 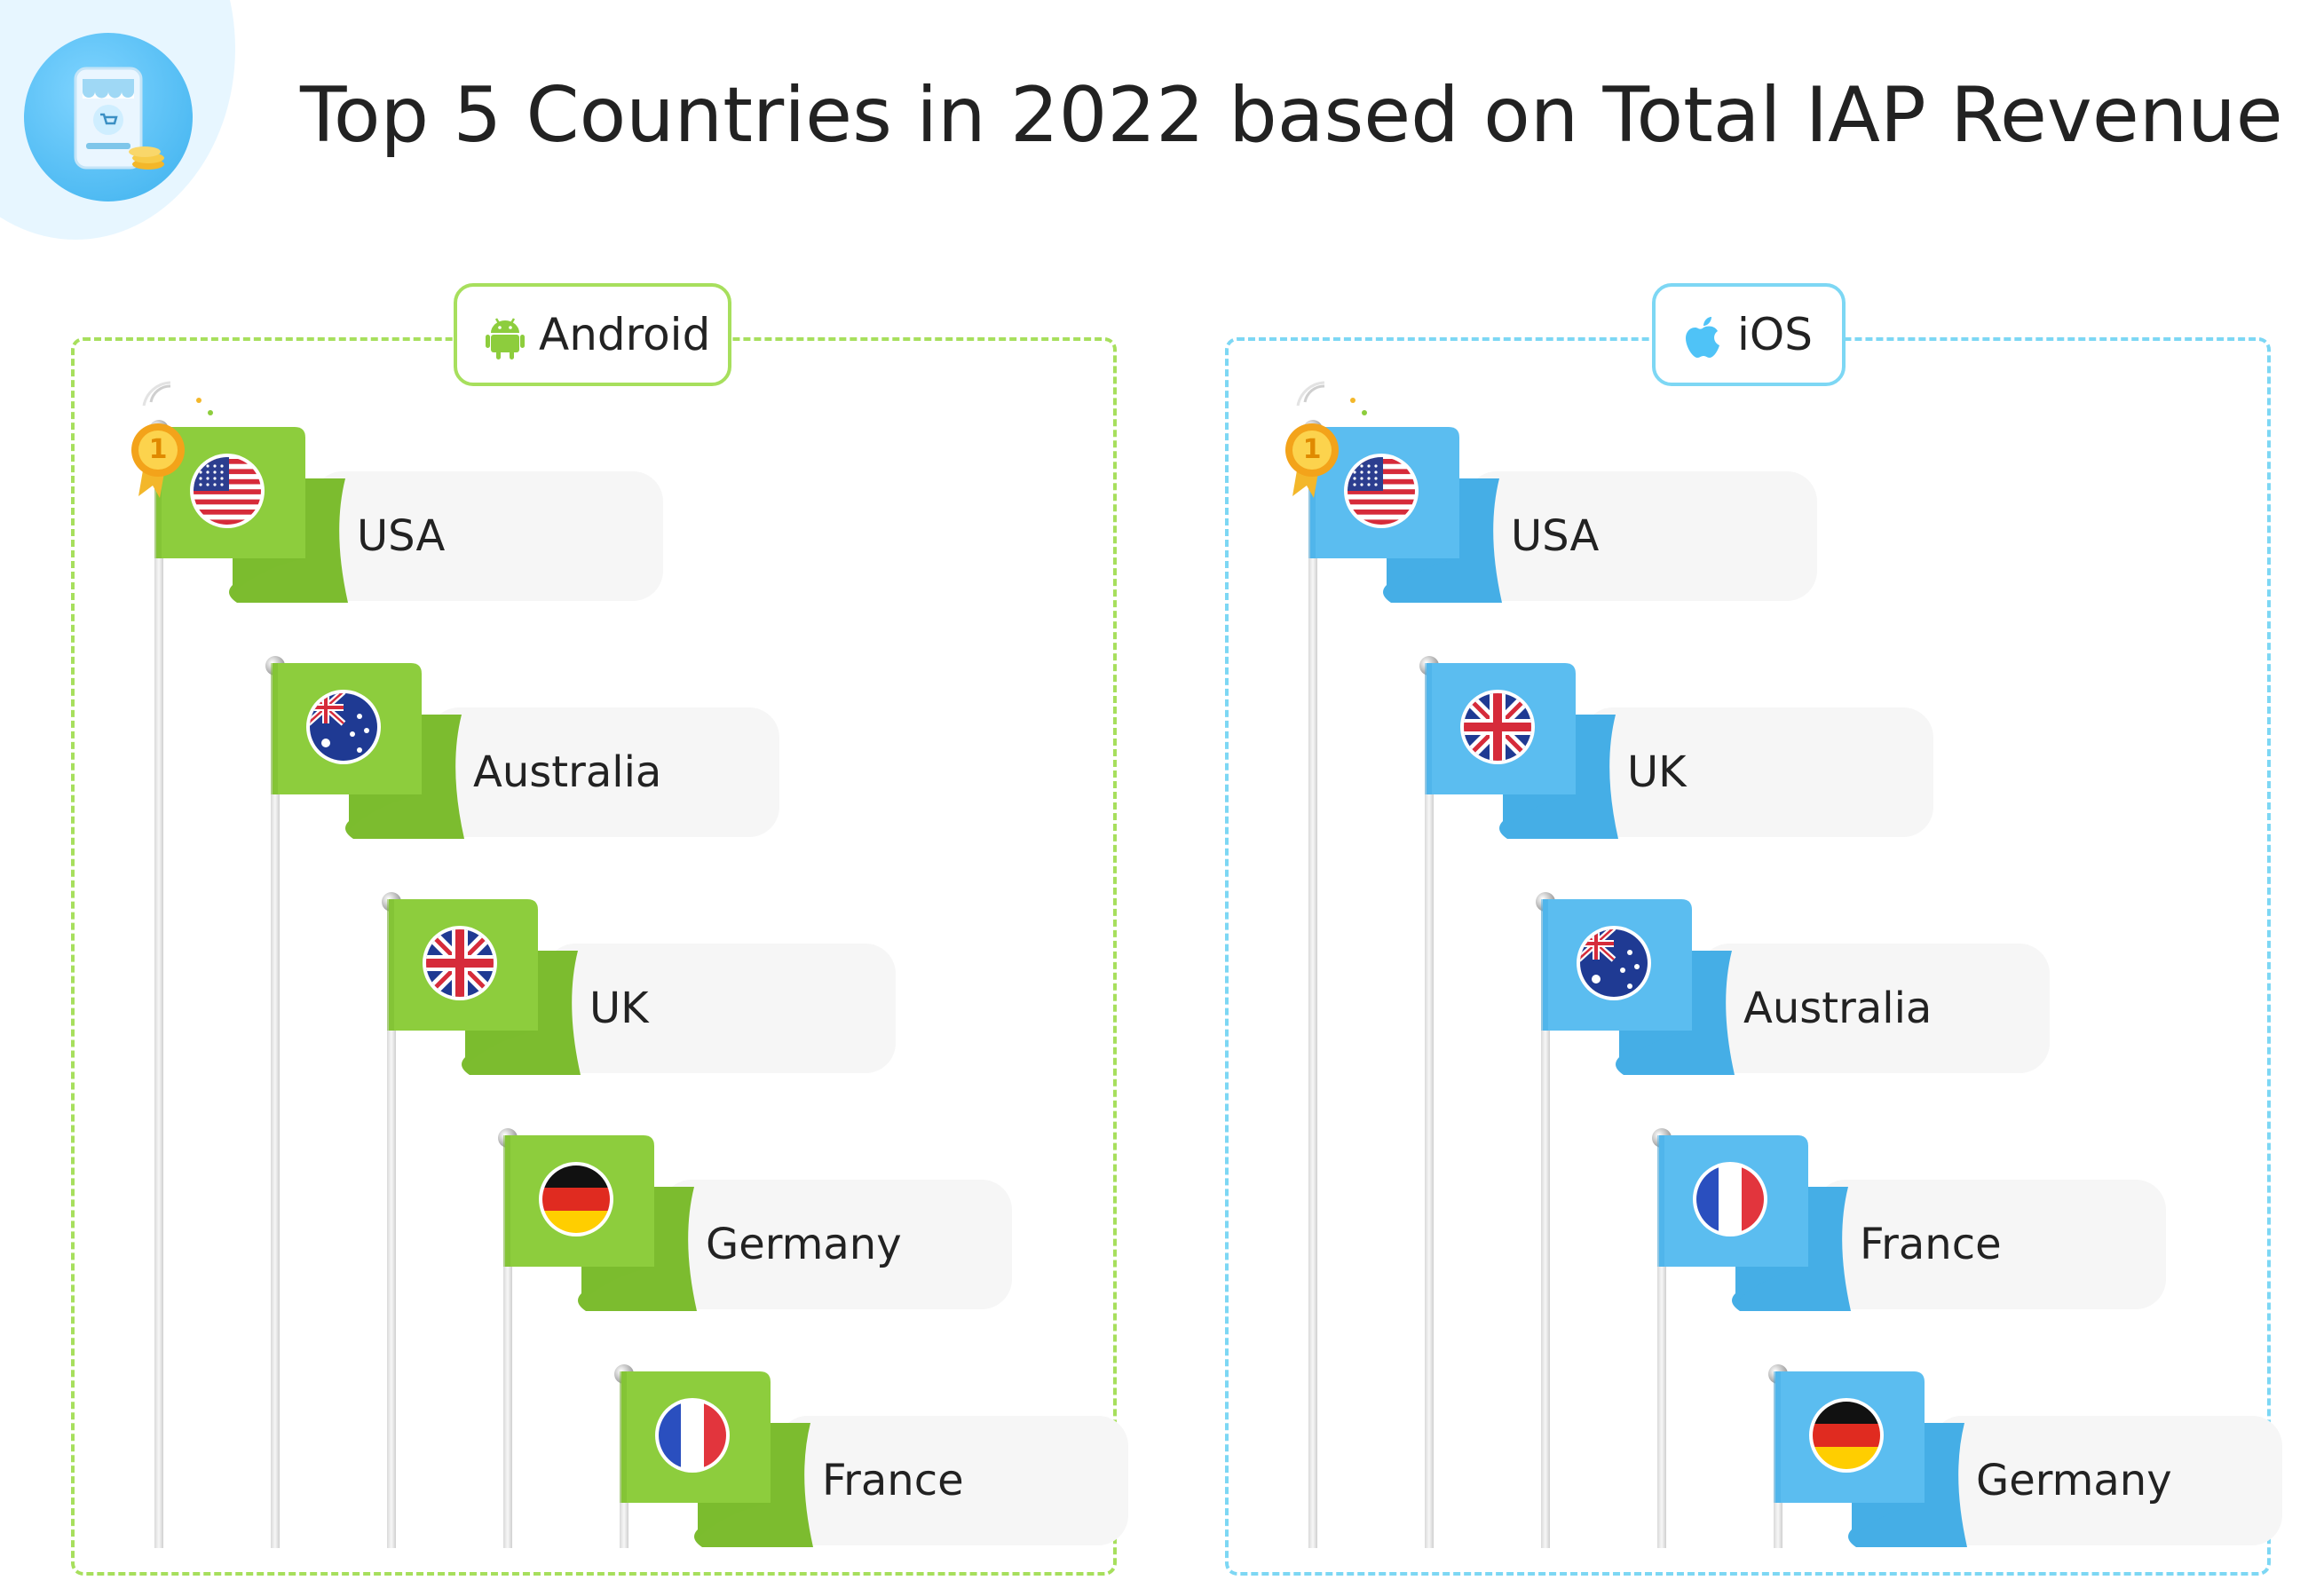 What do you see at coordinates (108, 117) in the screenshot?
I see `mobile-shop-icon` at bounding box center [108, 117].